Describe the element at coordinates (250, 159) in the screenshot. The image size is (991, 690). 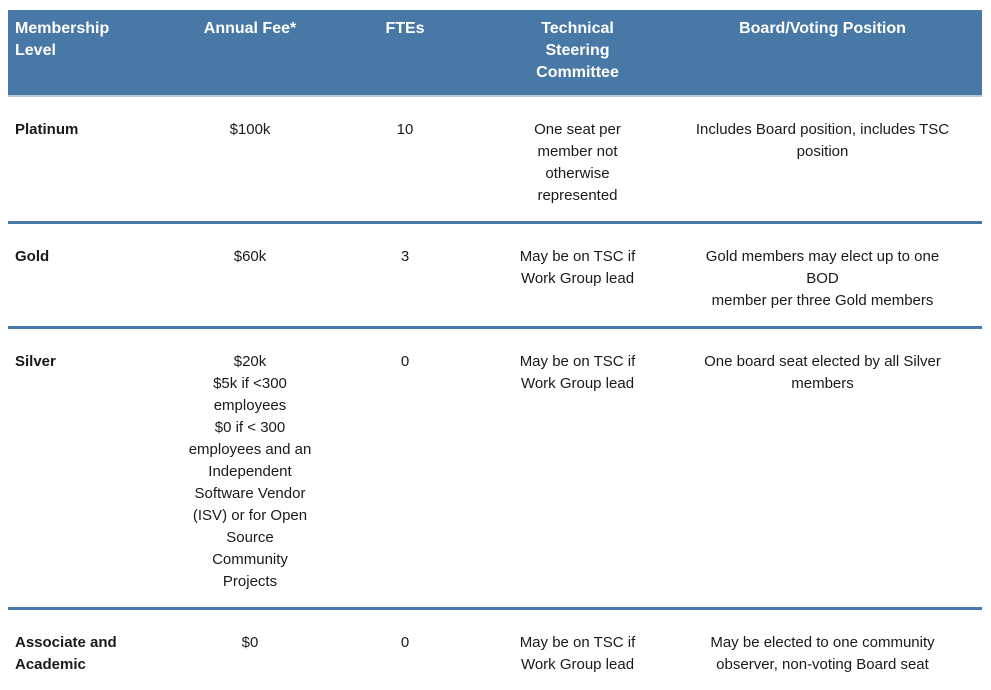
I see `cell-annual-fee: $100k` at that location.